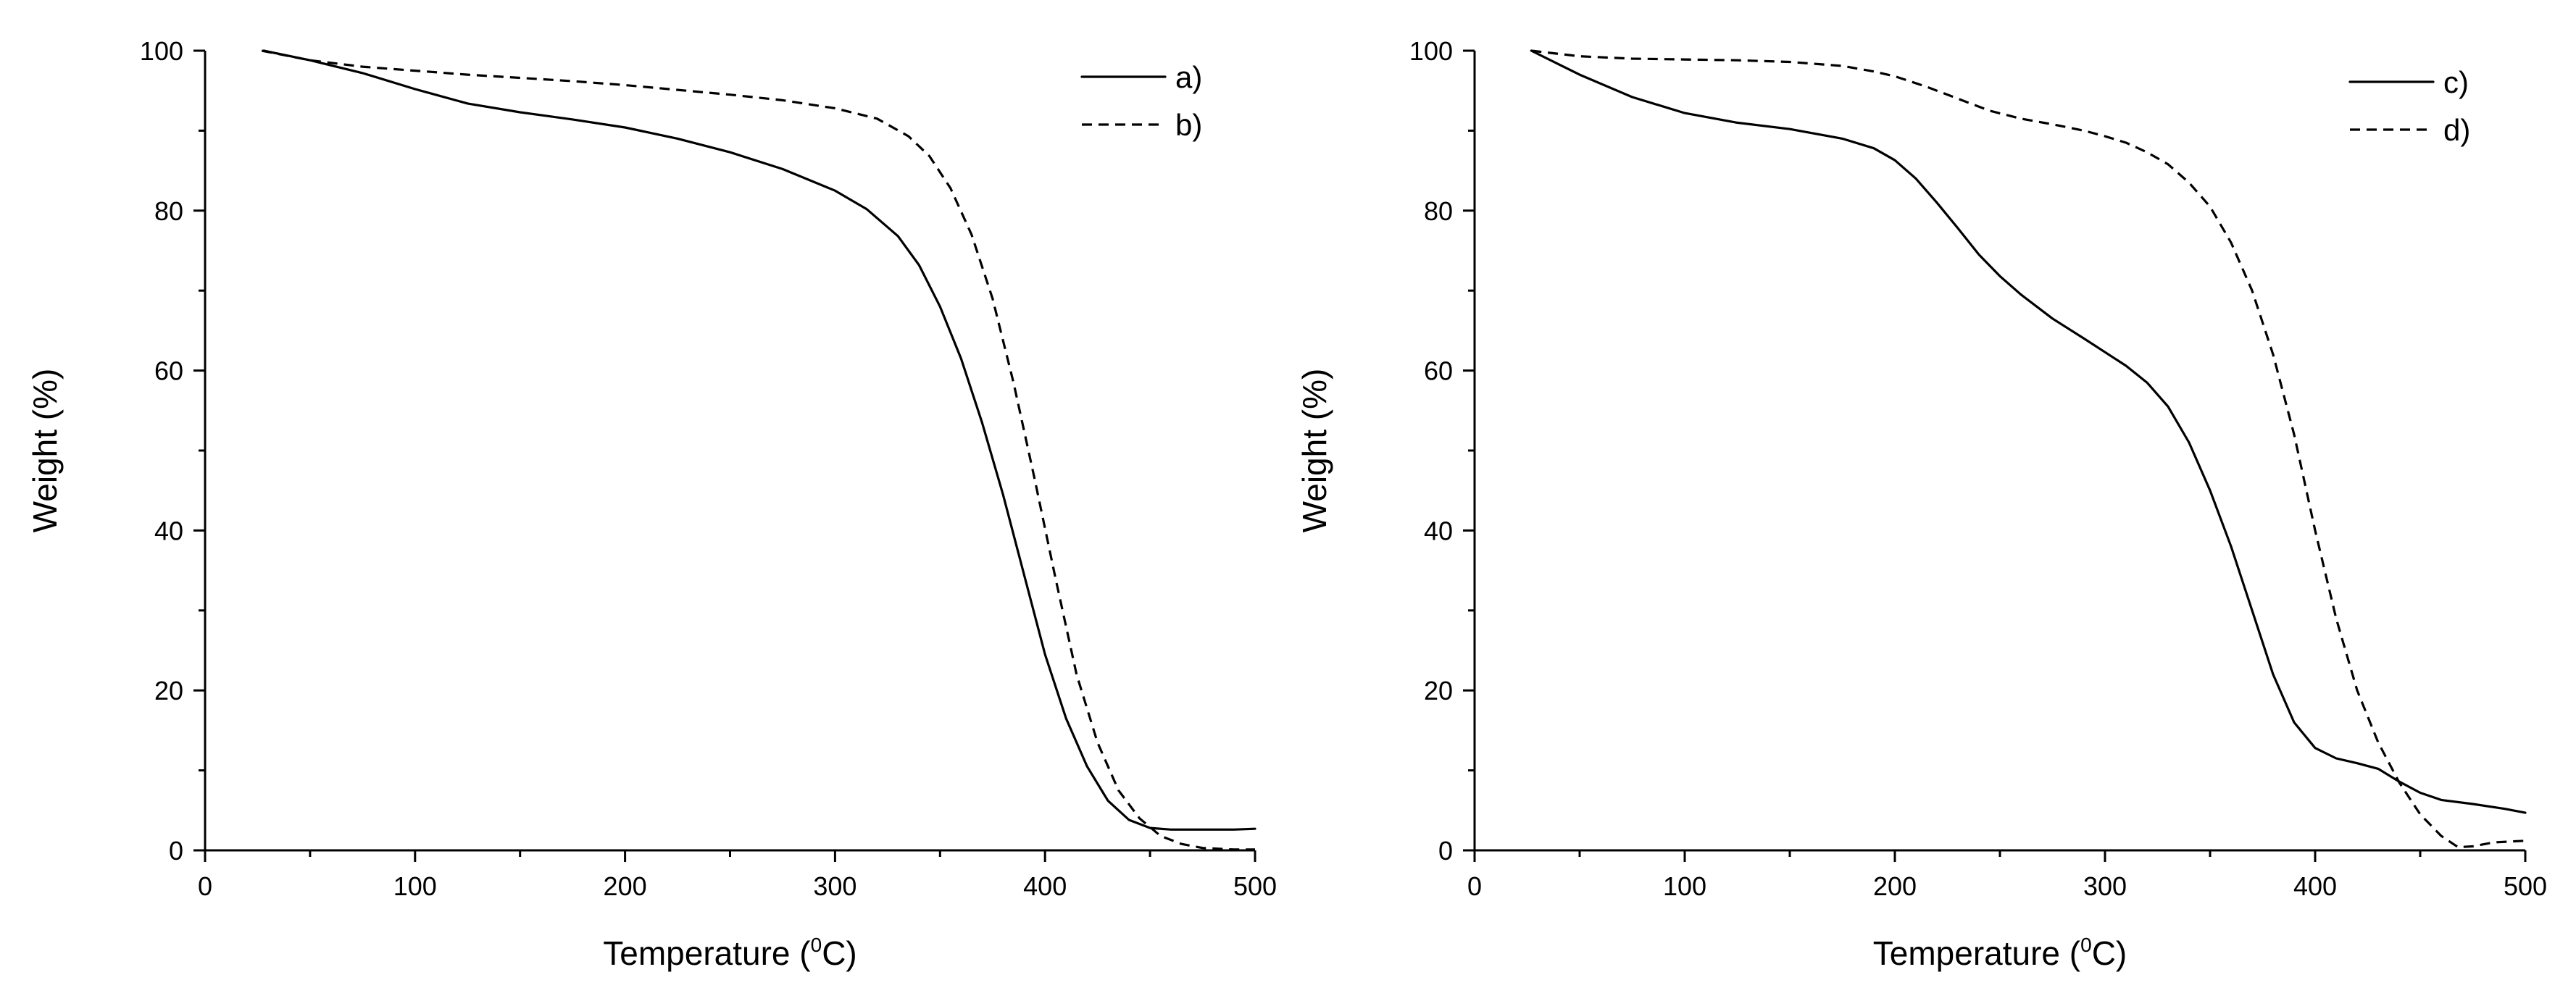 Image resolution: width=2576 pixels, height=1001 pixels. What do you see at coordinates (2456, 130) in the screenshot?
I see `legend-label-d: d)` at bounding box center [2456, 130].